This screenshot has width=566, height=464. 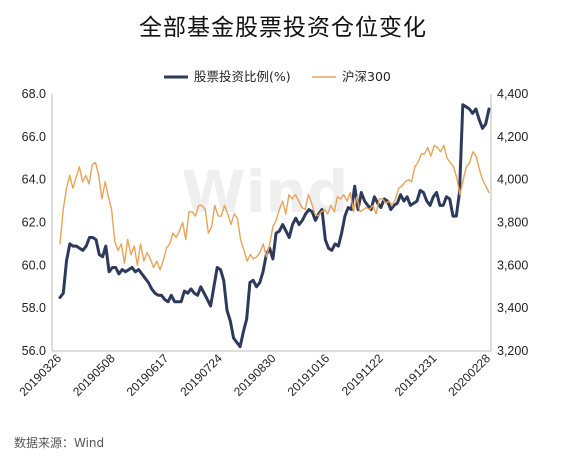 What do you see at coordinates (512, 94) in the screenshot?
I see `y-right-tick-label: 4,400` at bounding box center [512, 94].